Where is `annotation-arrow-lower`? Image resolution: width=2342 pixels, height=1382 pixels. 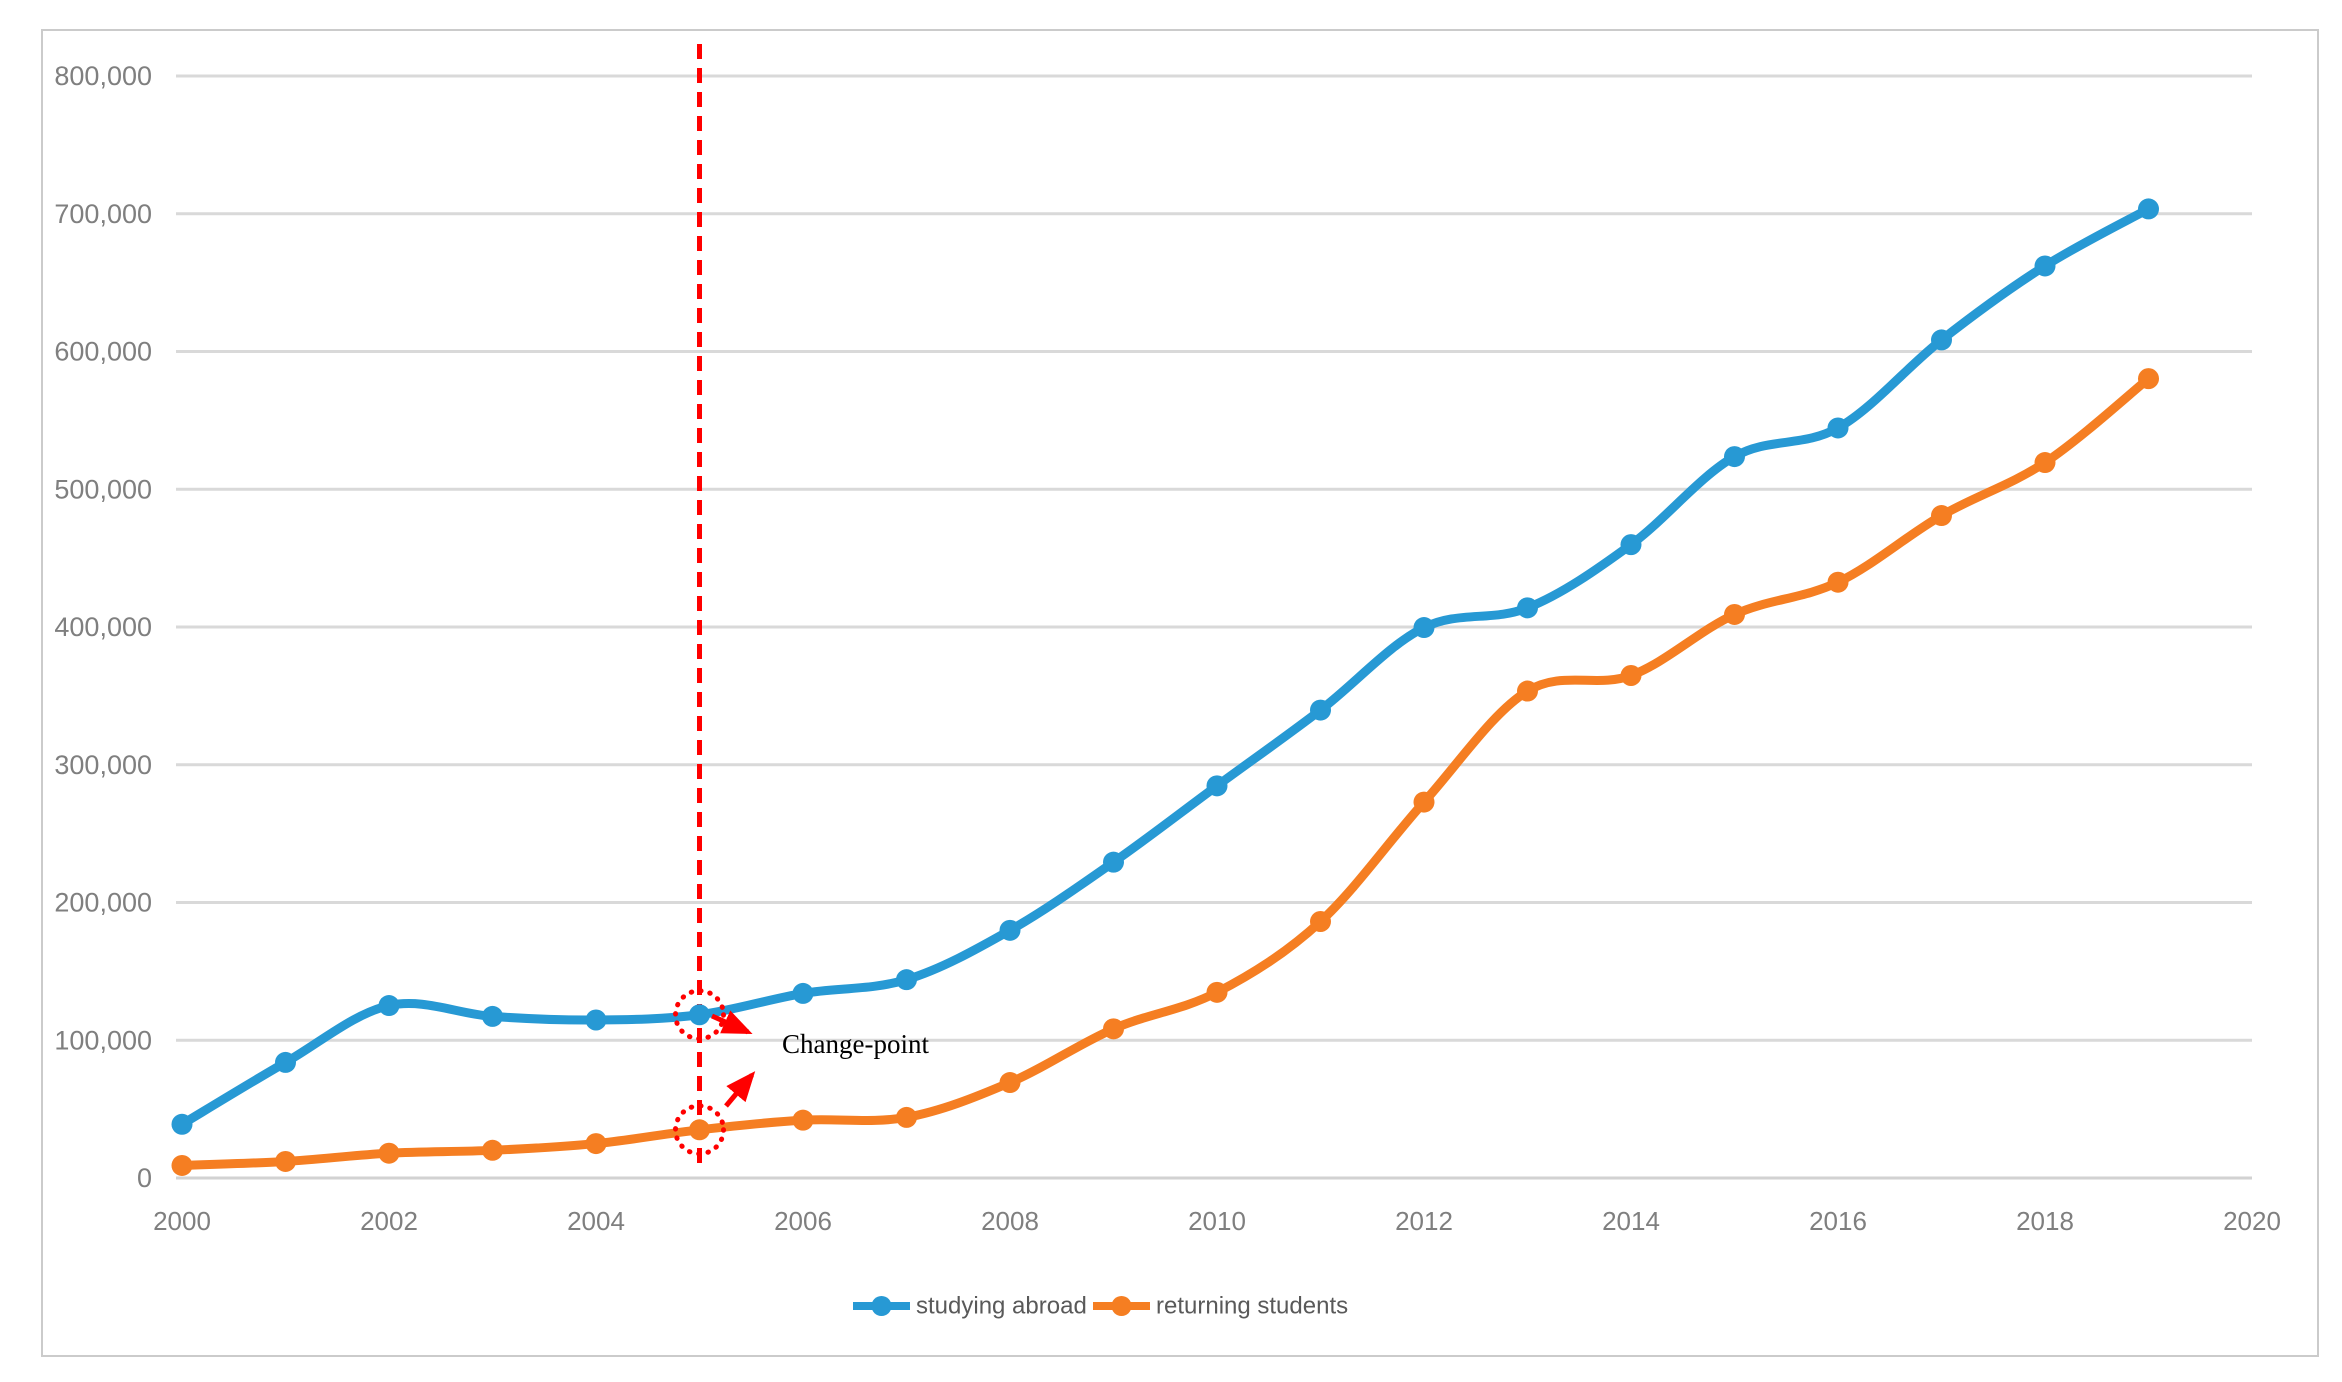
annotation-arrow-lower is located at coordinates (740, 1089).